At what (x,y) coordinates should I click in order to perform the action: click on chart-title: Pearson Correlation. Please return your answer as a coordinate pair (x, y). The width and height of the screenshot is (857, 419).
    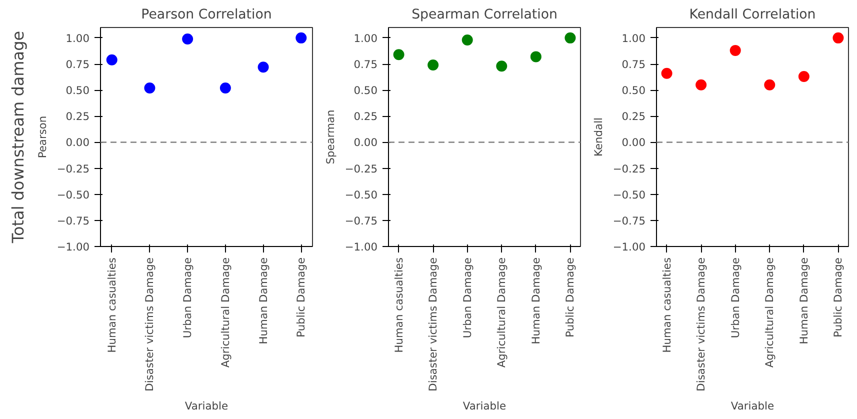
    Looking at the image, I should click on (206, 15).